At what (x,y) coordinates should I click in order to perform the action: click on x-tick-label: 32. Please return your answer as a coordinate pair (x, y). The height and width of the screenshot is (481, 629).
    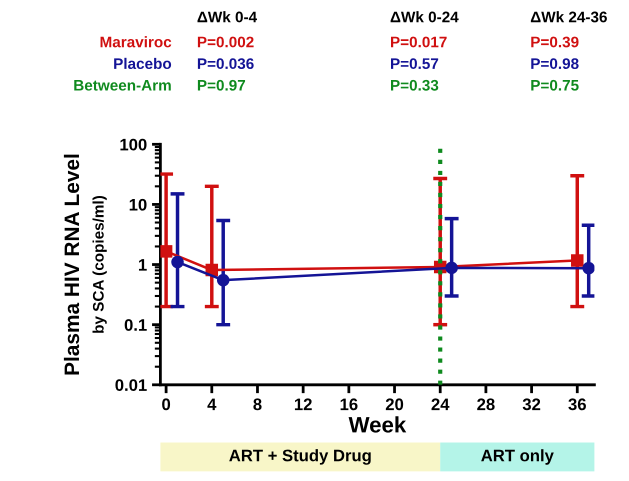
    Looking at the image, I should click on (531, 404).